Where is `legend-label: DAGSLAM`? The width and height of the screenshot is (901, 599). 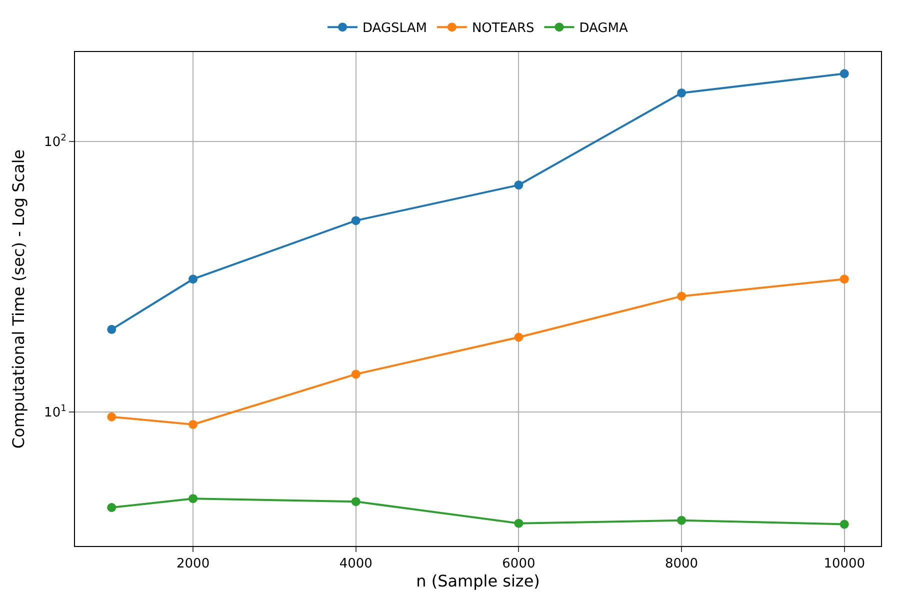
legend-label: DAGSLAM is located at coordinates (394, 28).